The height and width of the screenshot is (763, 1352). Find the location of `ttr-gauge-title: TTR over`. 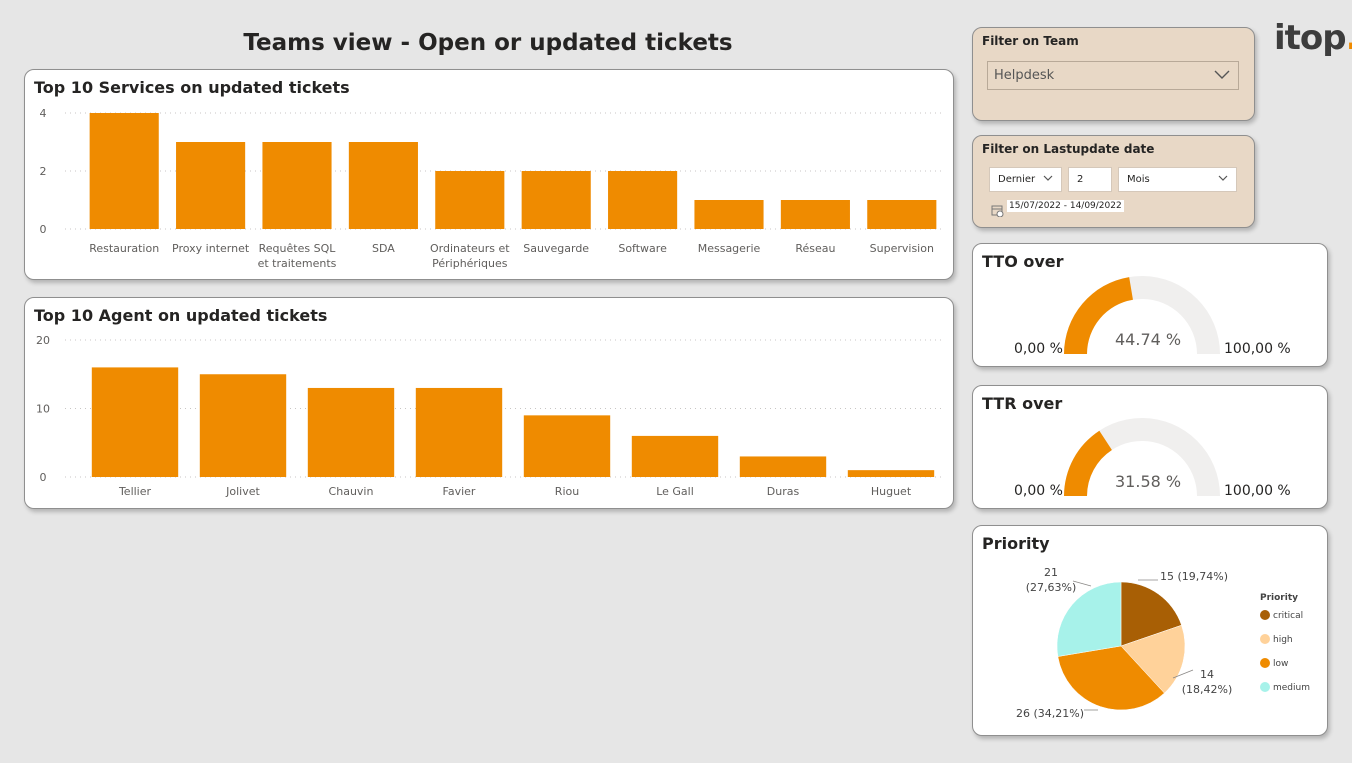

ttr-gauge-title: TTR over is located at coordinates (1022, 403).